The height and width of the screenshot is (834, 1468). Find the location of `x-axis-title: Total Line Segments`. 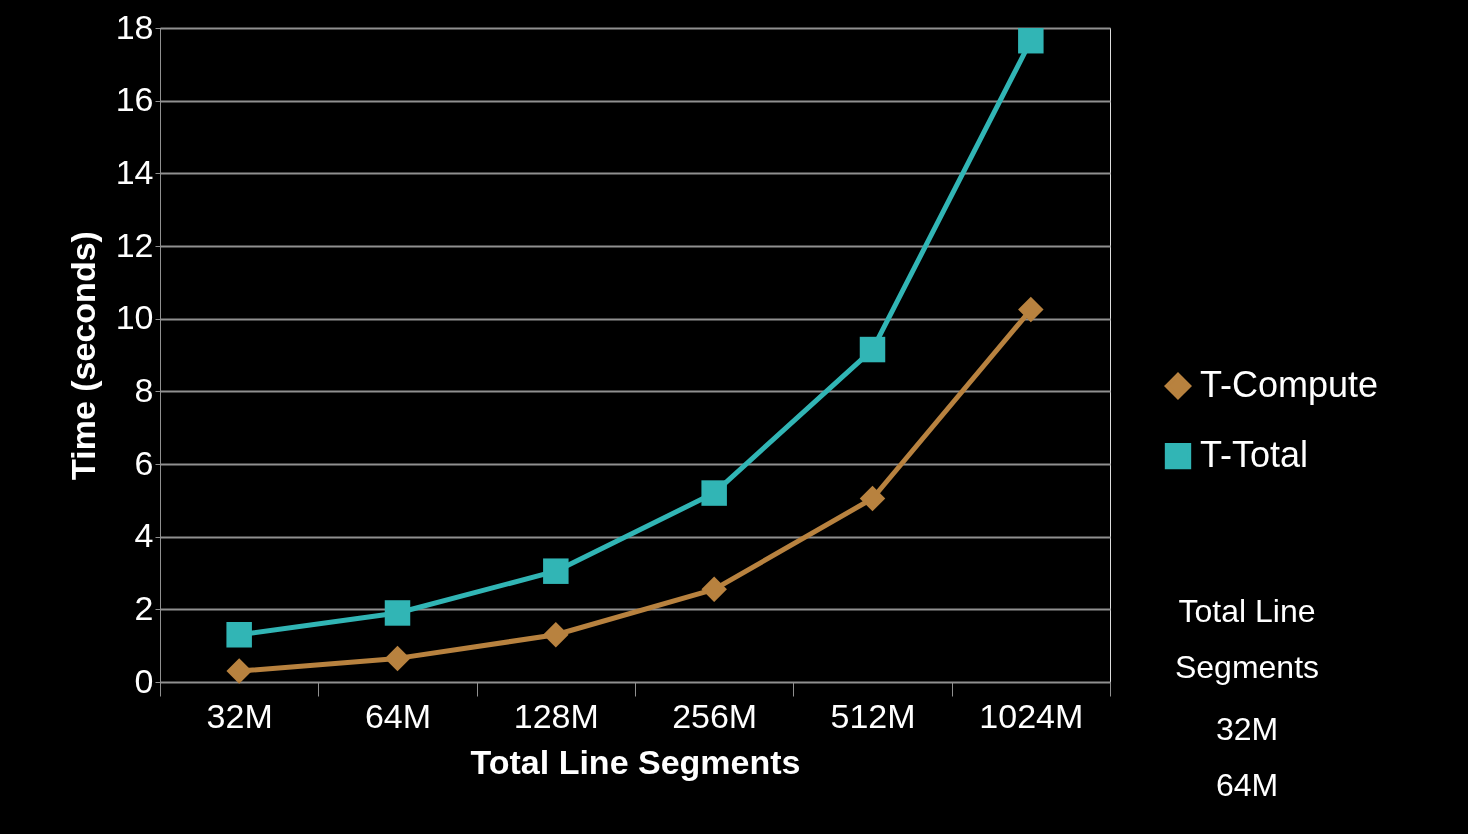

x-axis-title: Total Line Segments is located at coordinates (635, 761).